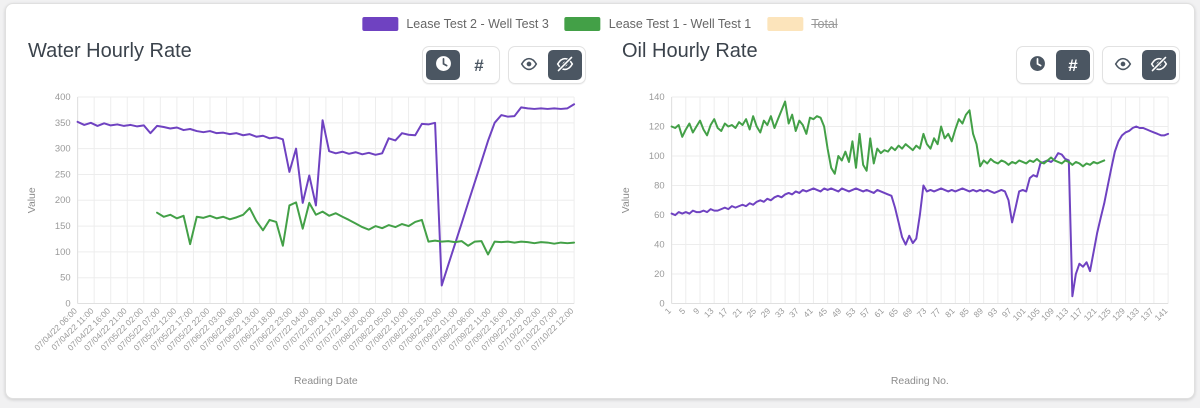 The image size is (1200, 408). What do you see at coordinates (63, 173) in the screenshot?
I see `svg-text: 250` at bounding box center [63, 173].